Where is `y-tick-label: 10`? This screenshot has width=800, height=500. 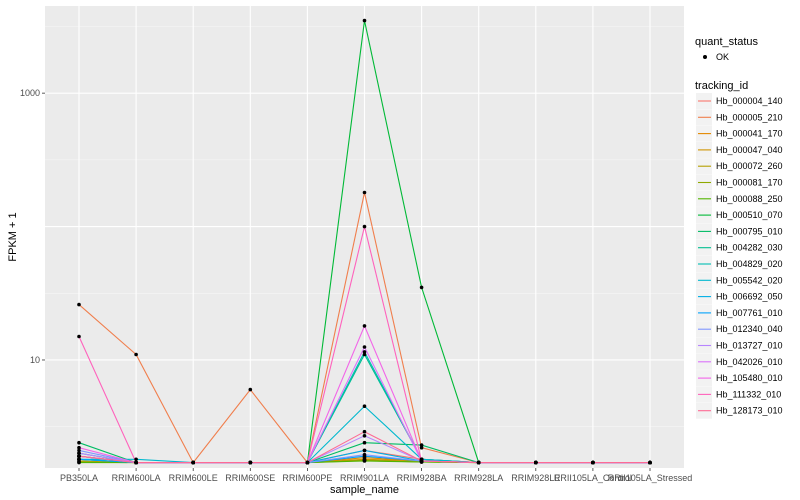 y-tick-label: 10 is located at coordinates (35, 360).